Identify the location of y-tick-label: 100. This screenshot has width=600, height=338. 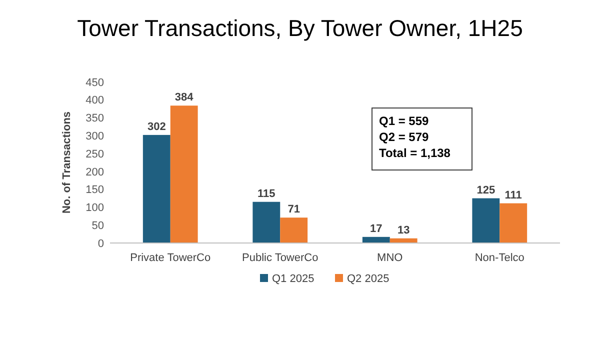
(95, 208).